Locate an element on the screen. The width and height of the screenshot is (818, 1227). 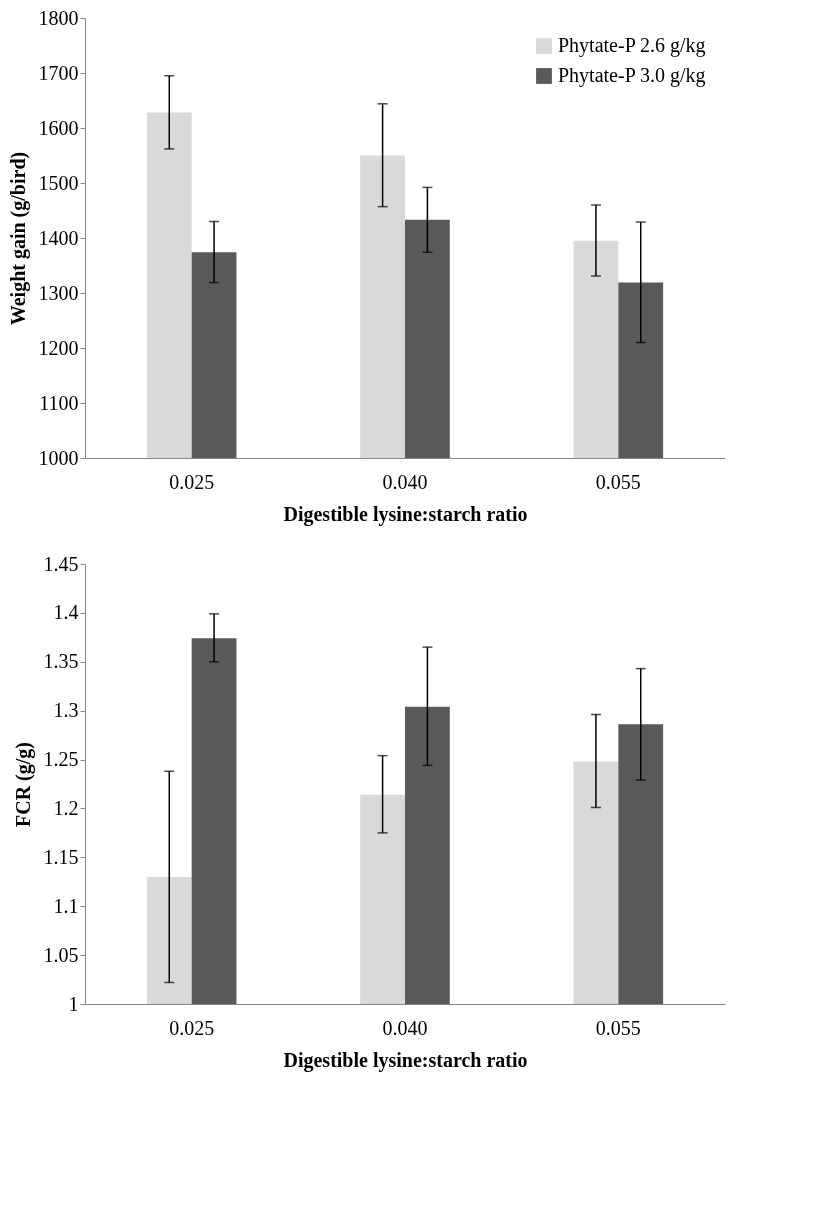
y-axis-title: Weight gain (g/bird) is located at coordinates (18, 238).